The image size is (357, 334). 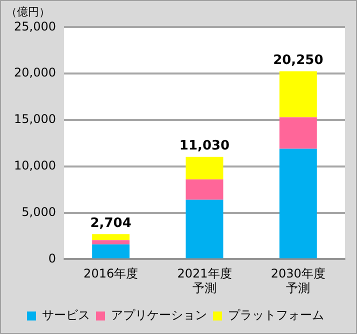 What do you see at coordinates (66, 315) in the screenshot?
I see `legend-label: サービス` at bounding box center [66, 315].